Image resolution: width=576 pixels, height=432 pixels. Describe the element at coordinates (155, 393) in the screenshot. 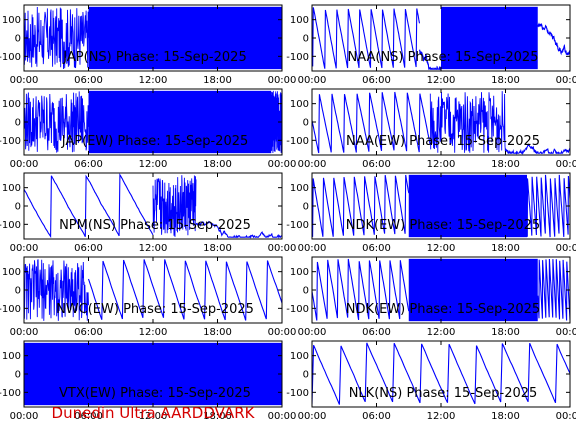

I see `chart-title: VTX(EW) Phase: 15-Sep-2025` at that location.